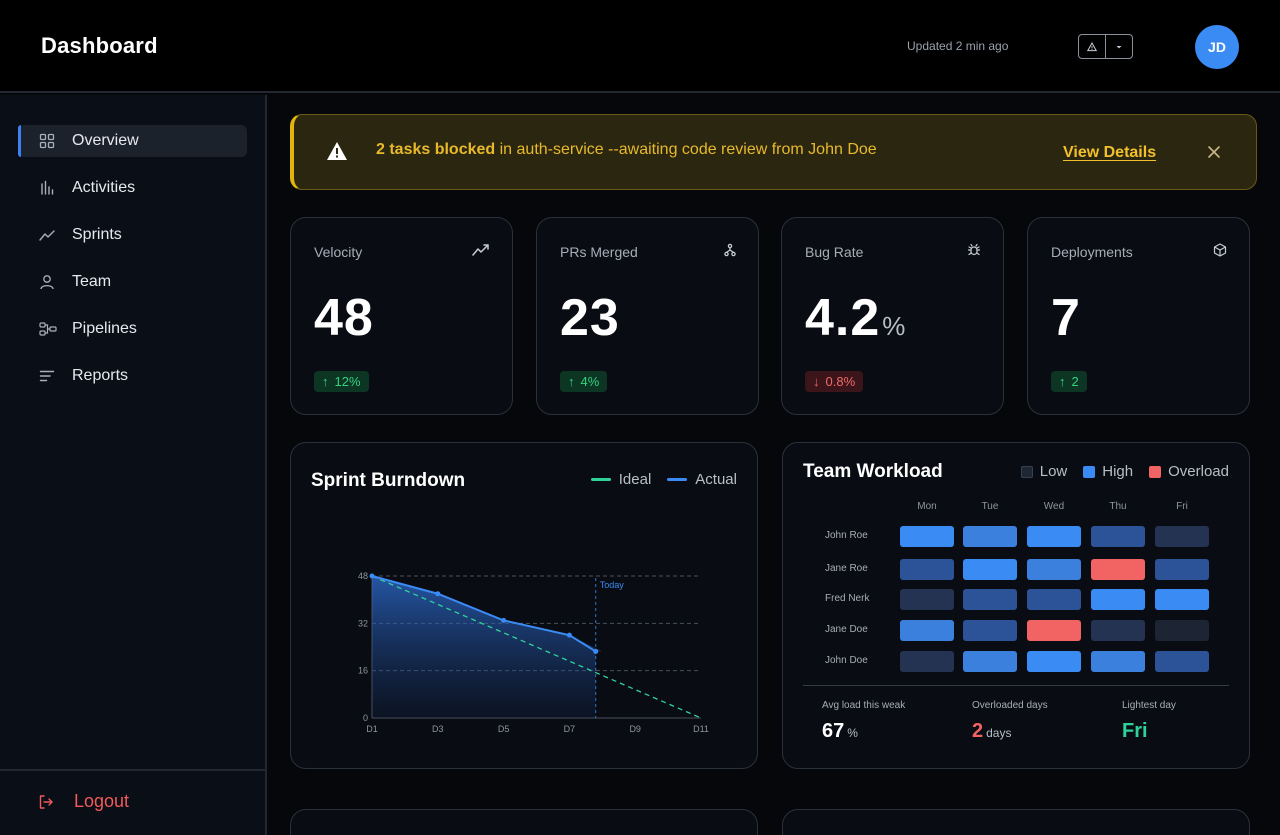 The width and height of the screenshot is (1280, 835). Describe the element at coordinates (990, 506) in the screenshot. I see `day-header: Tue` at that location.